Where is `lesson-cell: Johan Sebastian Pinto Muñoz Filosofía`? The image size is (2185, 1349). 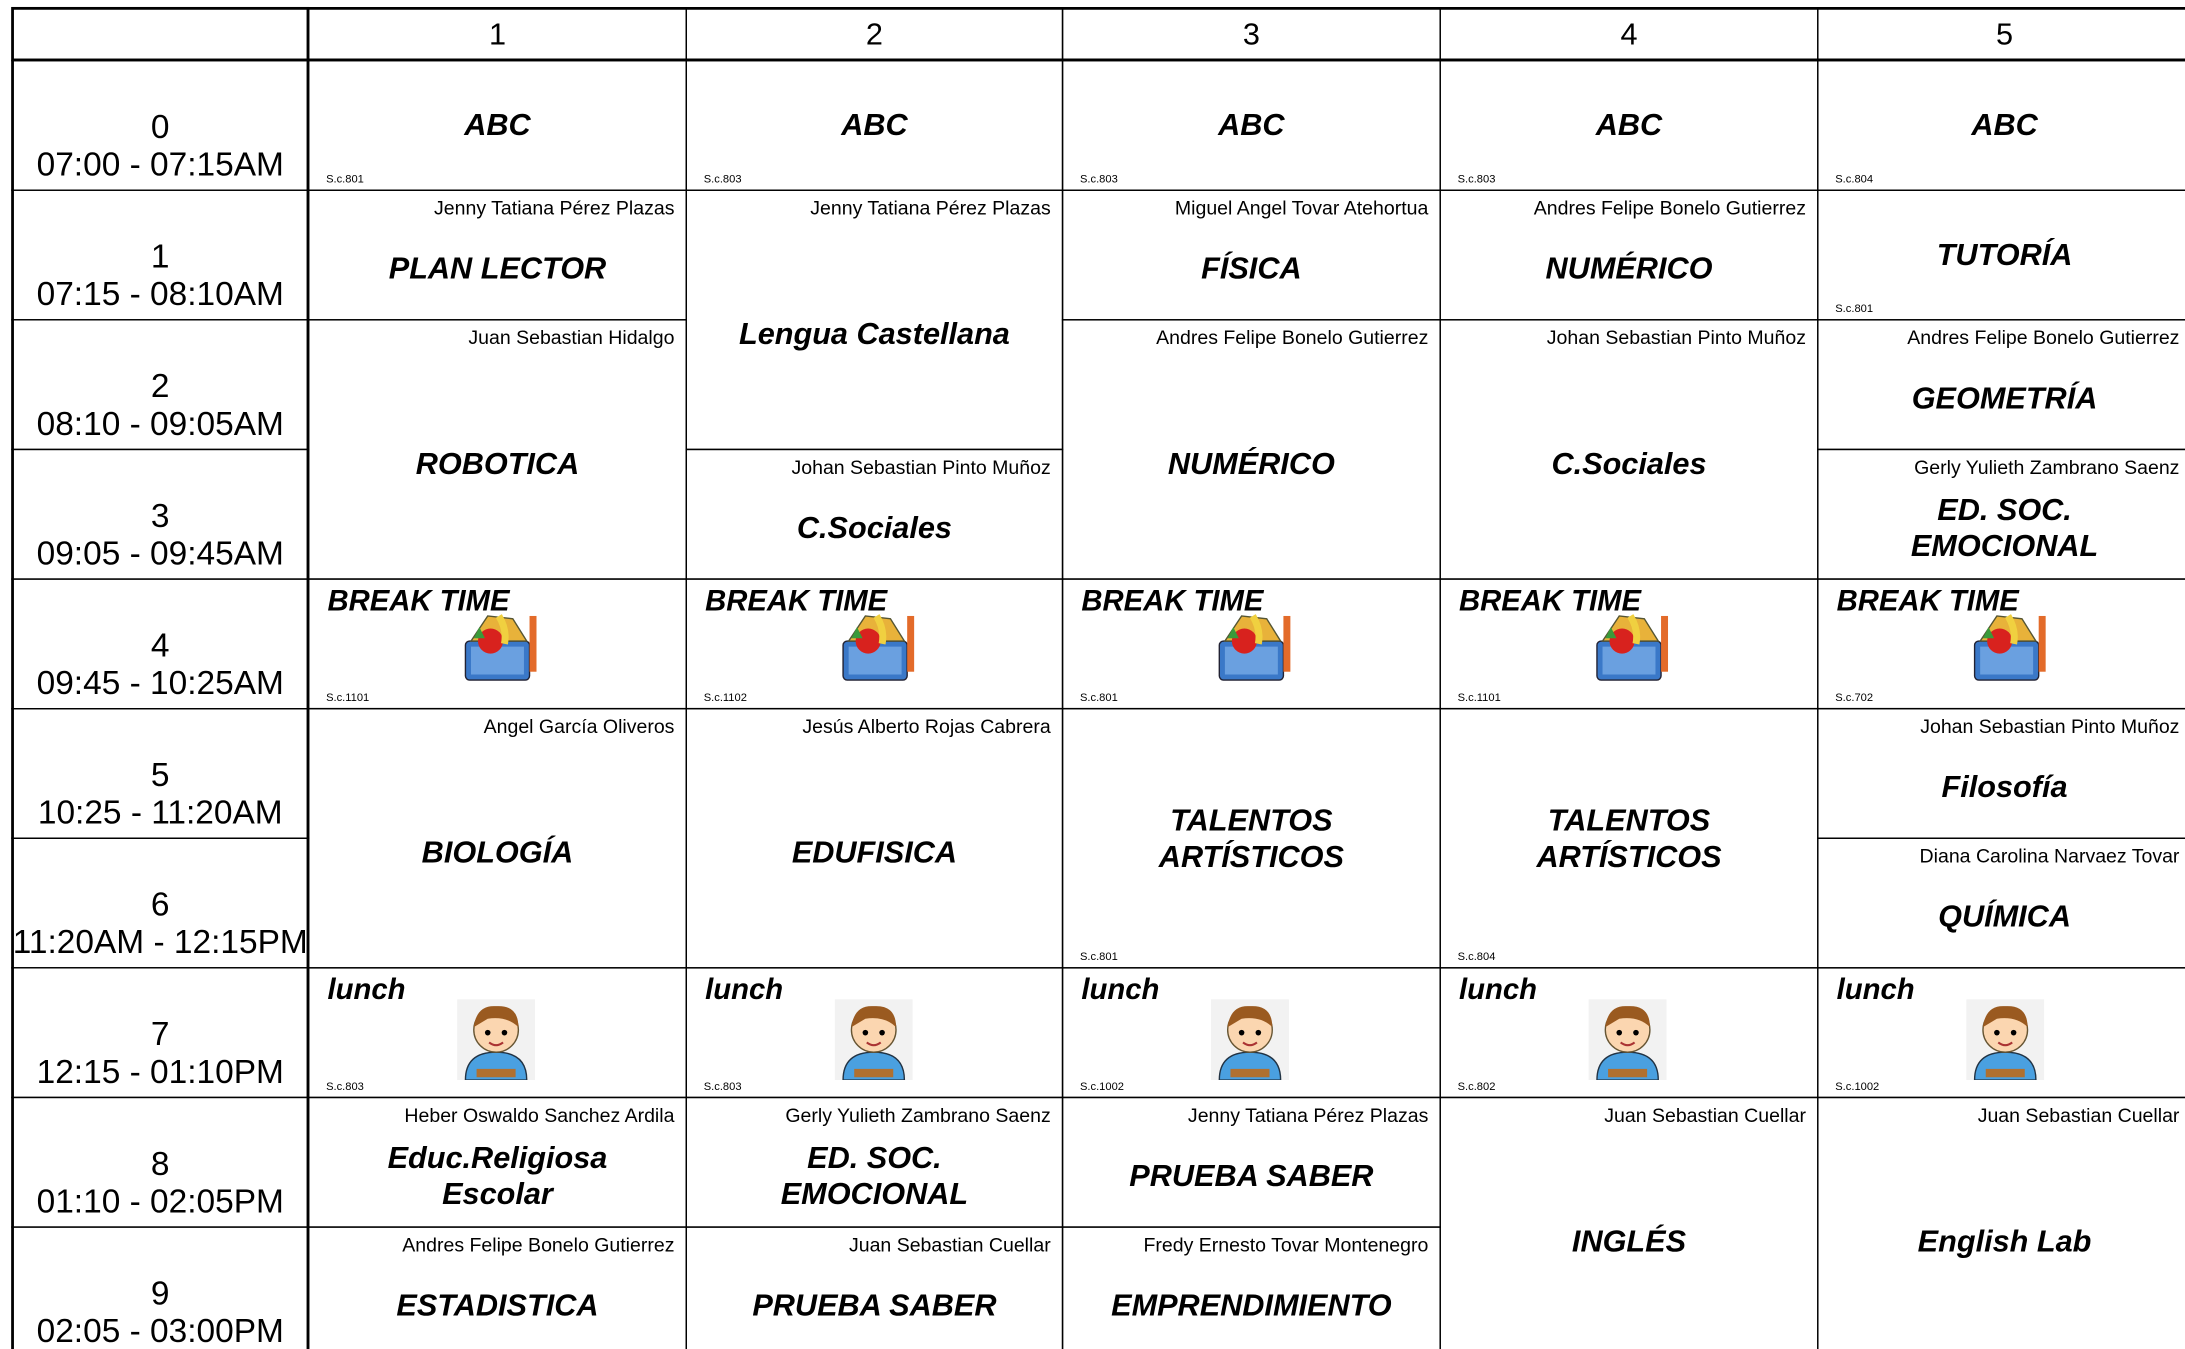
lesson-cell: Johan Sebastian Pinto Muñoz Filosofía is located at coordinates (2001, 773).